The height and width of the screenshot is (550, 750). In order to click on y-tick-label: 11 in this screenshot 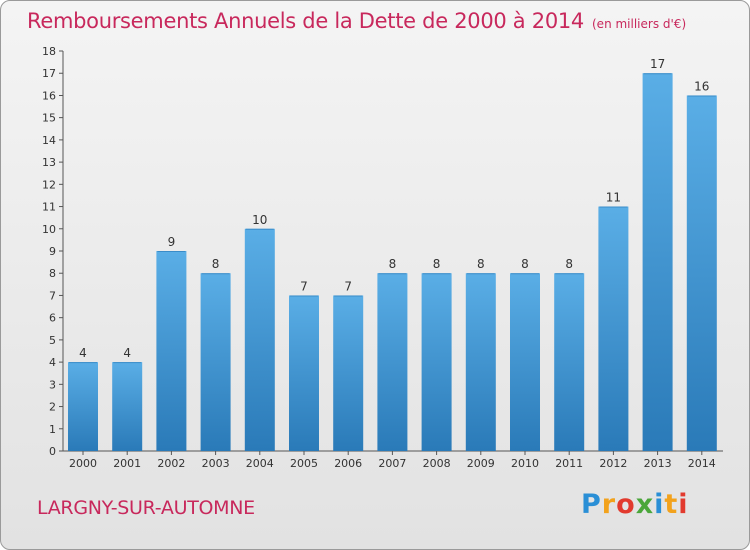, I will do `click(49, 207)`.